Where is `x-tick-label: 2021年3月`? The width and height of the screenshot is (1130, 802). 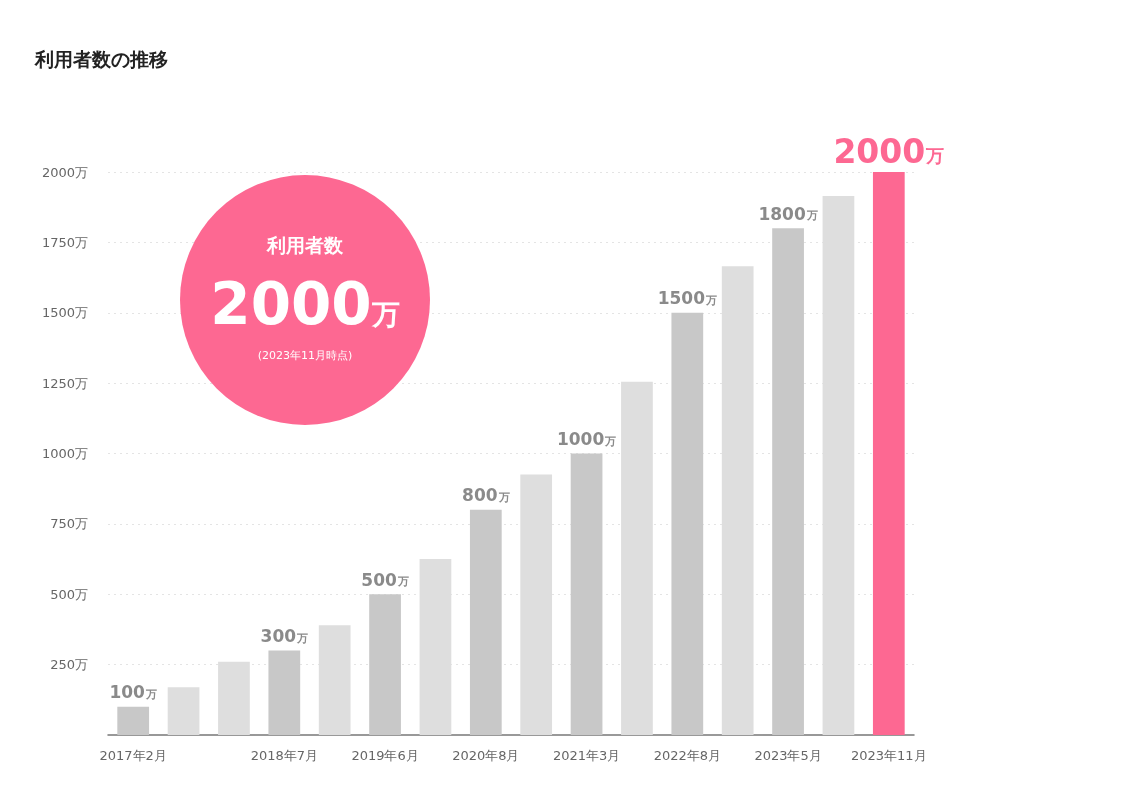 x-tick-label: 2021年3月 is located at coordinates (586, 755).